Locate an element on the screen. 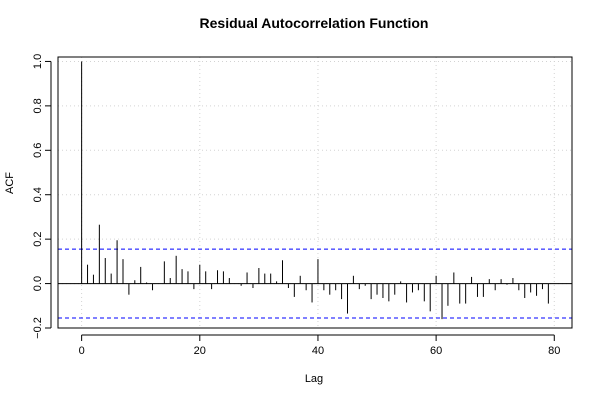 The height and width of the screenshot is (400, 600). x-axis: 0 20 40 60 80 is located at coordinates (319, 345).